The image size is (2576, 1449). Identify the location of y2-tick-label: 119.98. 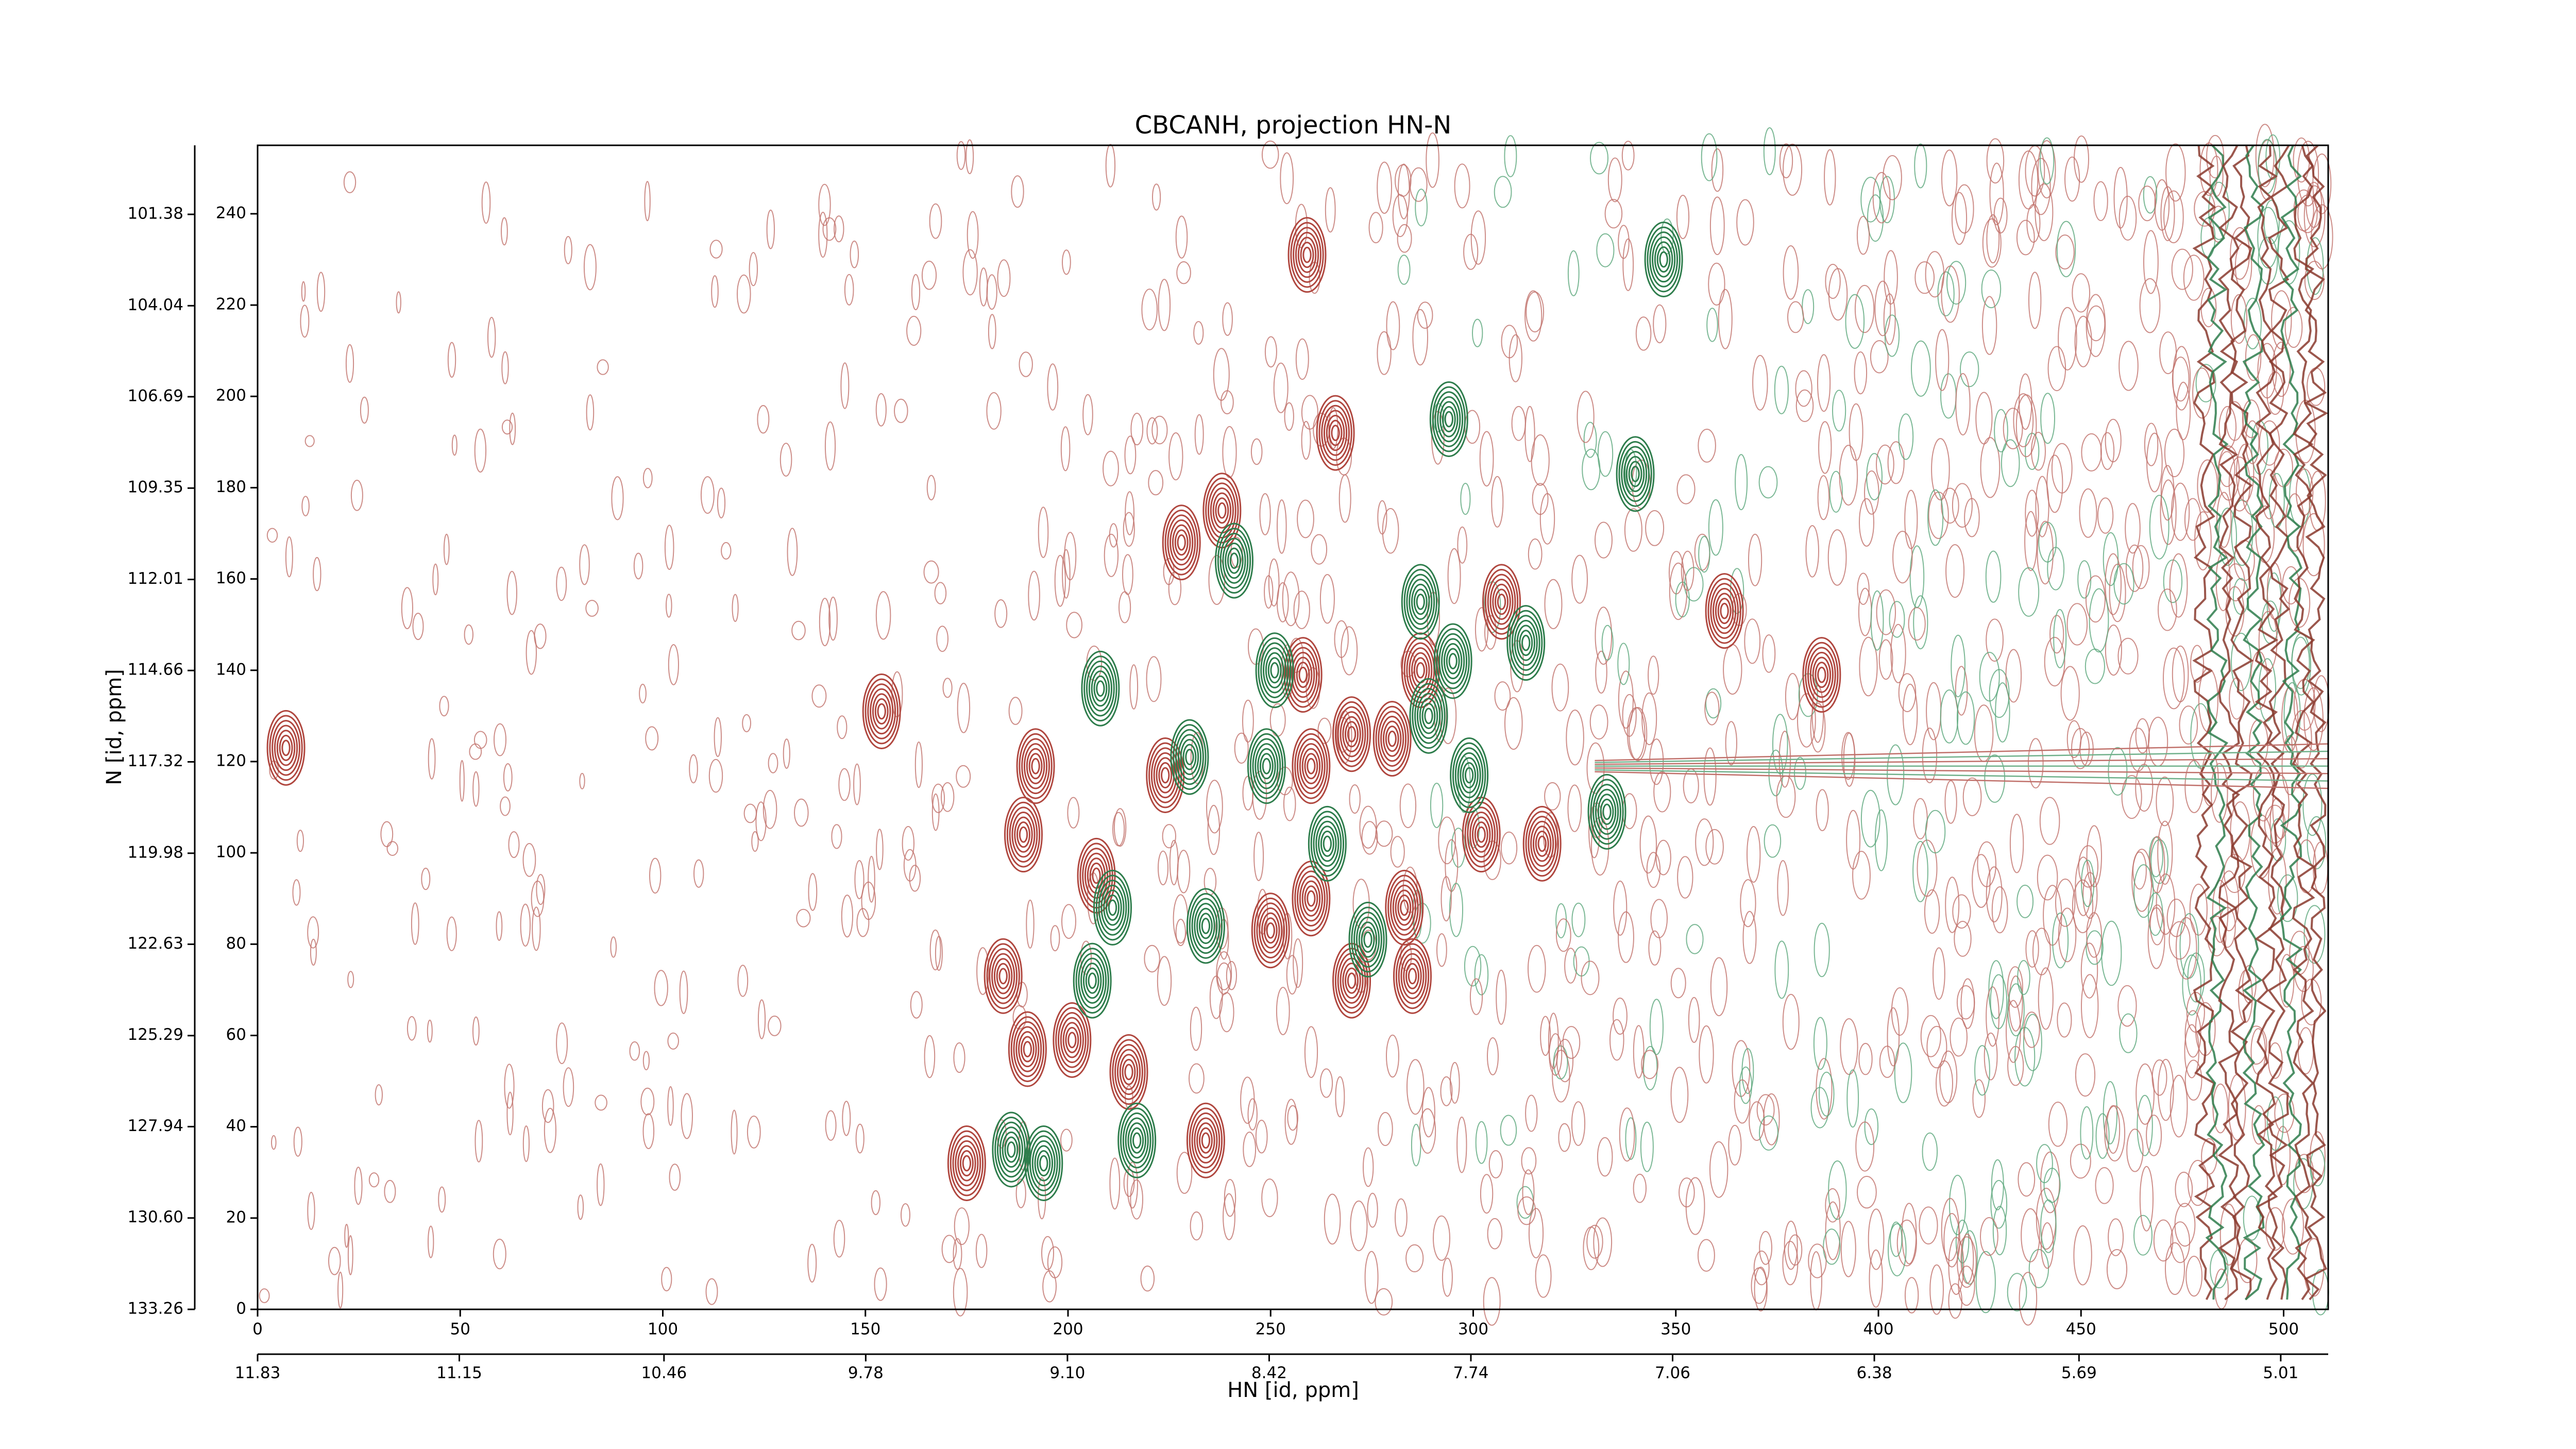
(155, 852).